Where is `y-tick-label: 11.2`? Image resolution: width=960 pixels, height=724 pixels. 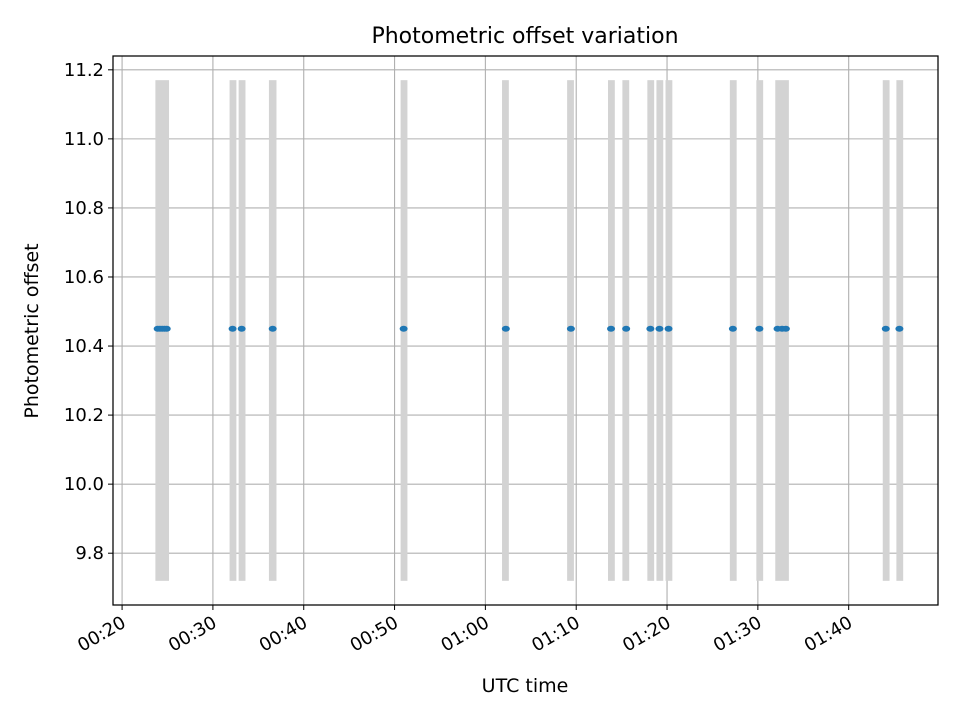 y-tick-label: 11.2 is located at coordinates (84, 70).